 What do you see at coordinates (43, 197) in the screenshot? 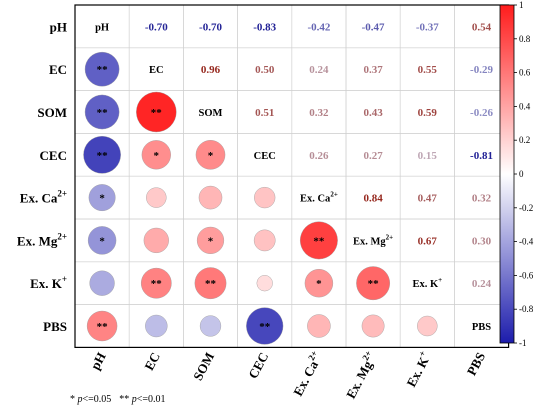
I see `row-label: Ex. Ca2+` at bounding box center [43, 197].